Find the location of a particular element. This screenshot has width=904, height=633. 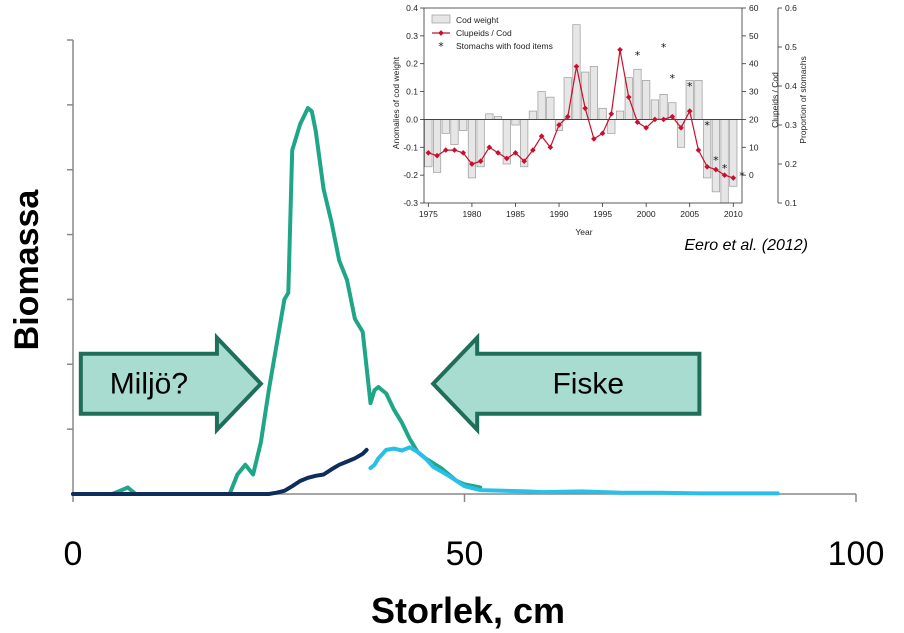

inset-y-tick-label: 0.4 is located at coordinates (412, 8).